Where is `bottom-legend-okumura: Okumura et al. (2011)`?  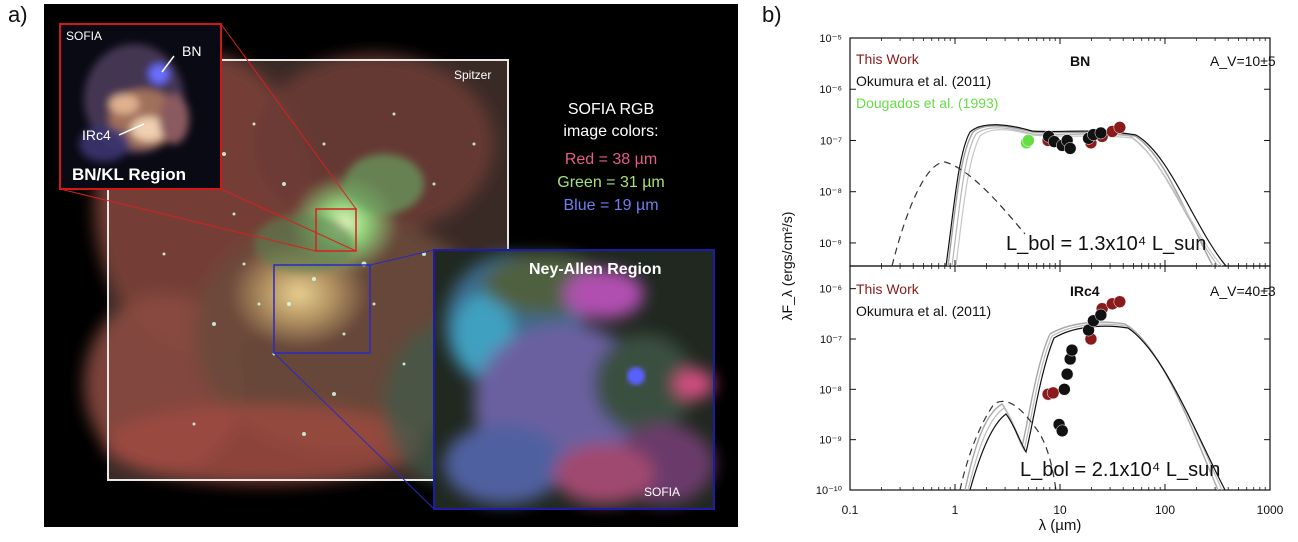 bottom-legend-okumura: Okumura et al. (2011) is located at coordinates (923, 311).